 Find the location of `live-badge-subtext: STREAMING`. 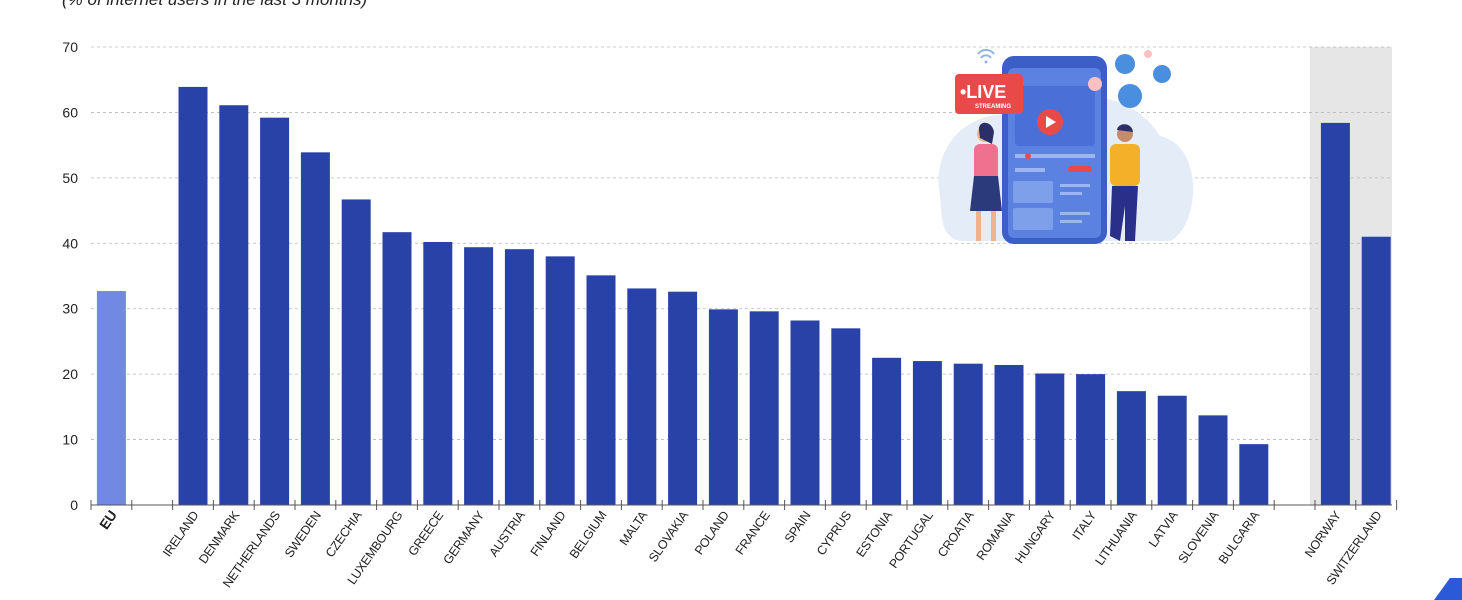

live-badge-subtext: STREAMING is located at coordinates (993, 107).